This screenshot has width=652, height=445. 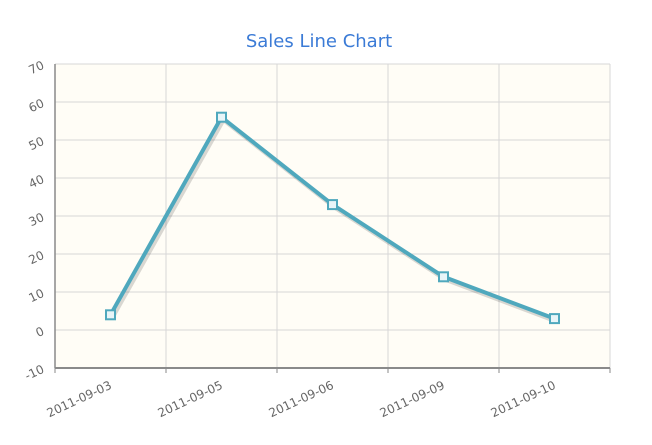 What do you see at coordinates (39, 332) in the screenshot?
I see `y-tick-label: 0` at bounding box center [39, 332].